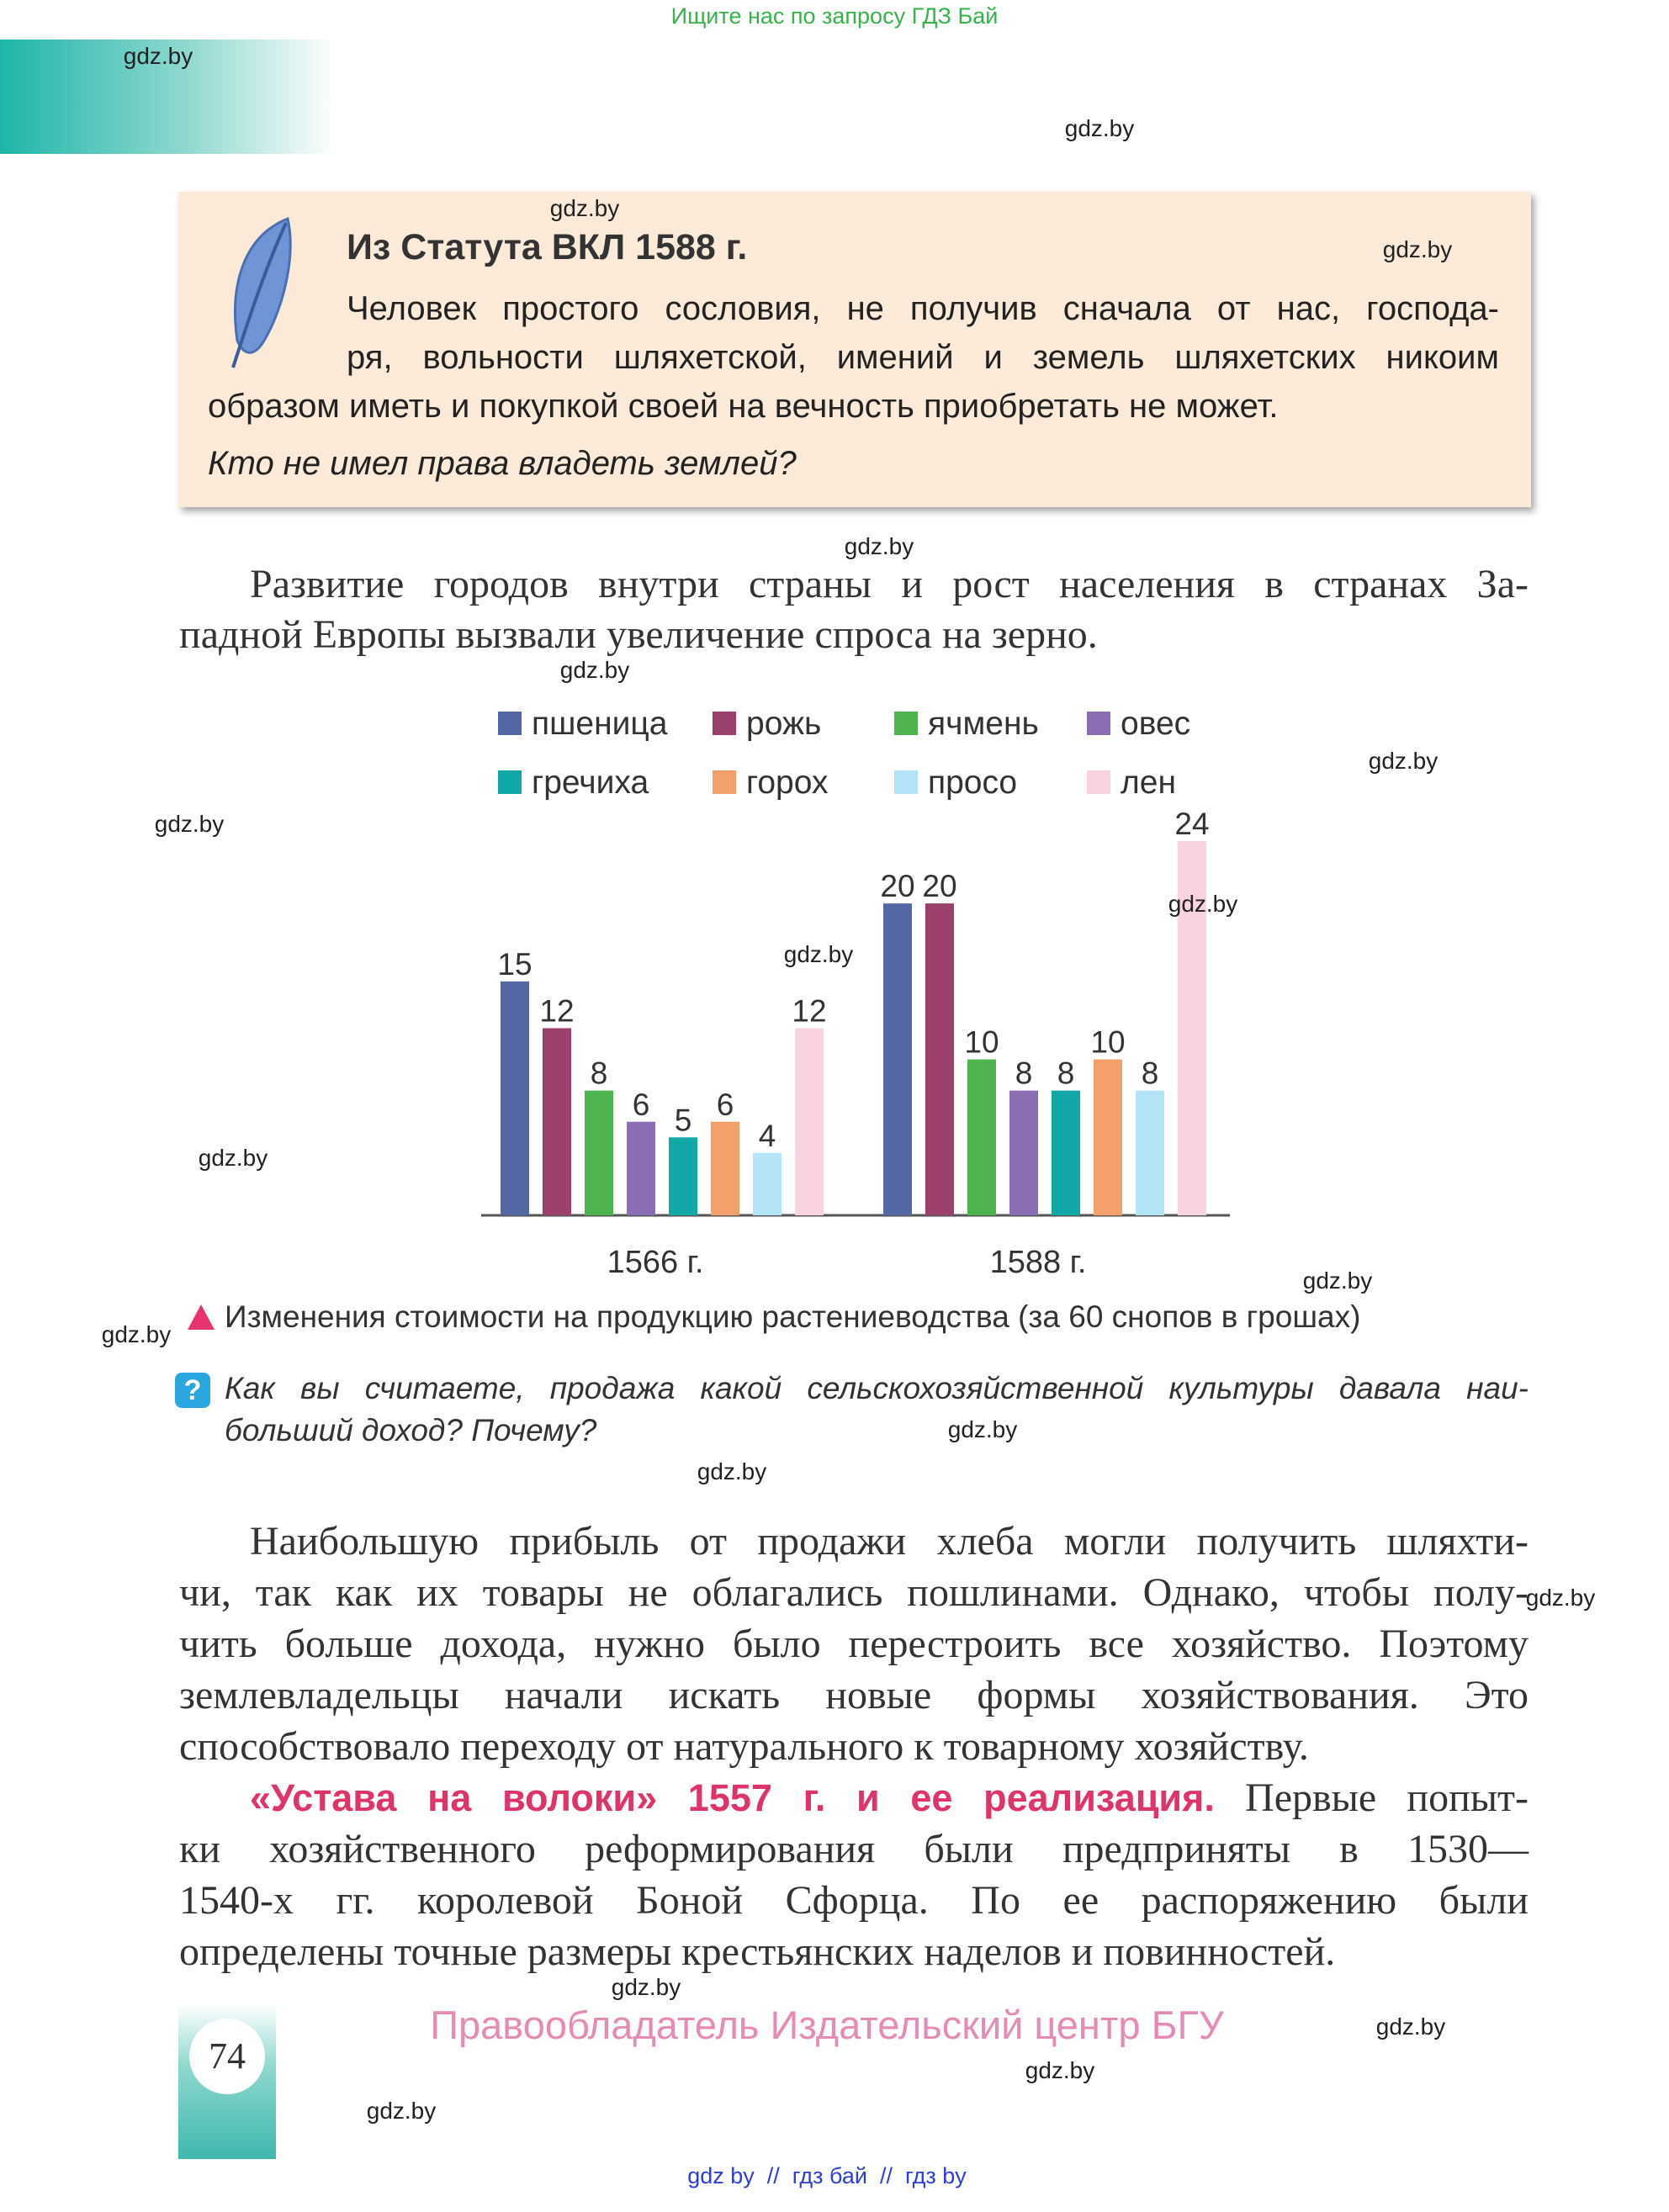 The image size is (1669, 2212). What do you see at coordinates (227, 2056) in the screenshot?
I see `page-number: 74` at bounding box center [227, 2056].